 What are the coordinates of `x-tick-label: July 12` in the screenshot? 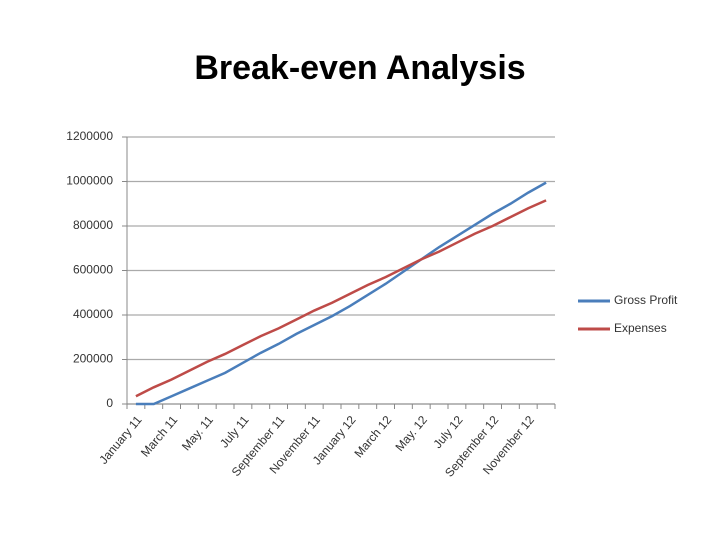 It's located at (447, 432).